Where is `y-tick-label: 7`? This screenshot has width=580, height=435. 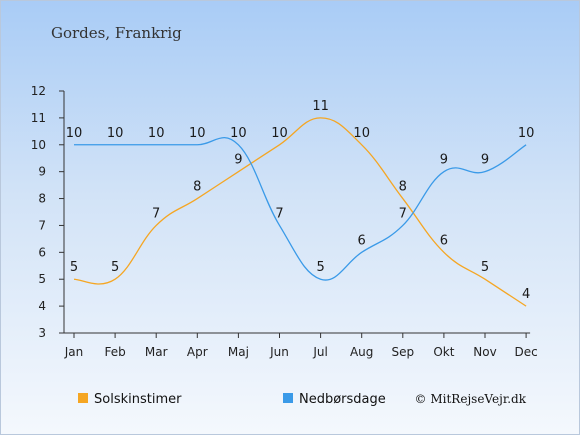
y-tick-label: 7 is located at coordinates (42, 225).